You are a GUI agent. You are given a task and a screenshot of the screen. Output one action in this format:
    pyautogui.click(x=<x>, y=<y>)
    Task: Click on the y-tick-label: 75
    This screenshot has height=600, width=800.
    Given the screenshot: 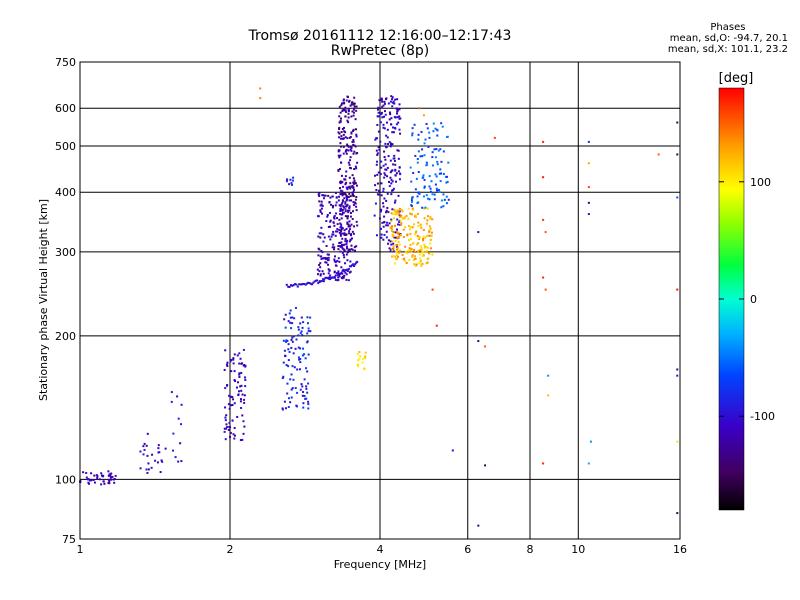 What is the action you would take?
    pyautogui.click(x=69, y=539)
    